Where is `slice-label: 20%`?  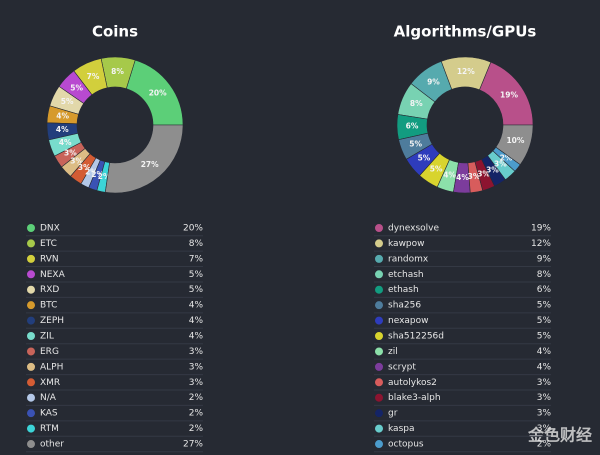 slice-label: 20% is located at coordinates (158, 93).